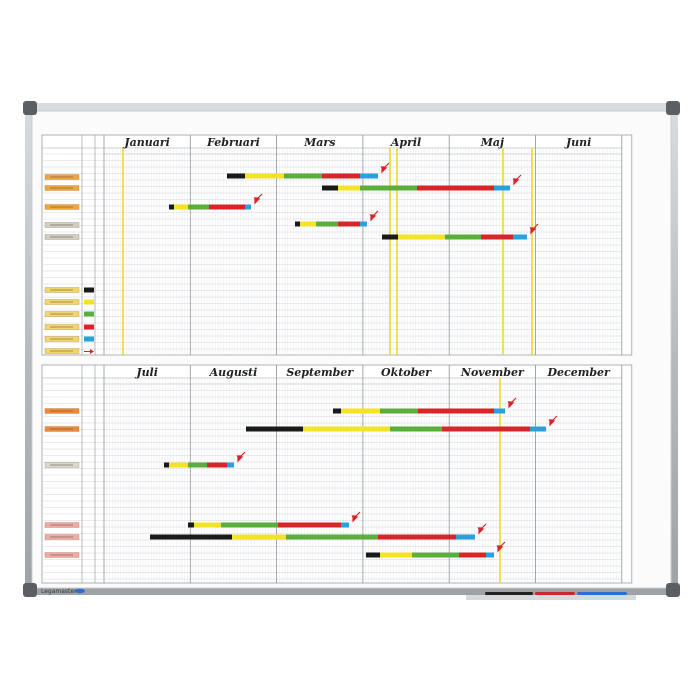 This screenshot has height=700, width=700. What do you see at coordinates (577, 142) in the screenshot?
I see `month-label: Juni` at bounding box center [577, 142].